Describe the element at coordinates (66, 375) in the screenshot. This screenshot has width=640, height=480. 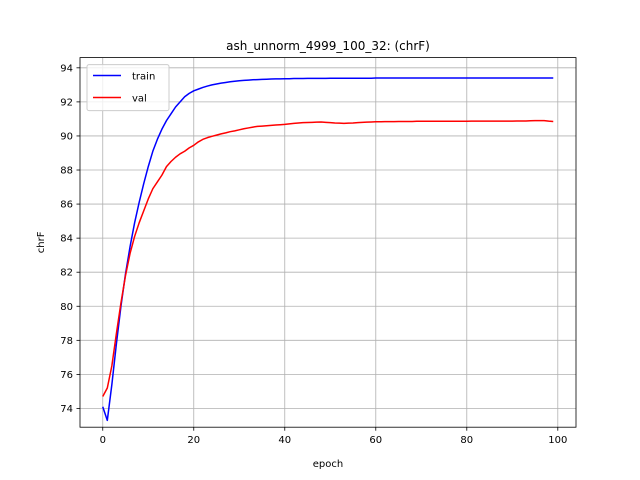
I see `y-tick-label: 76` at that location.